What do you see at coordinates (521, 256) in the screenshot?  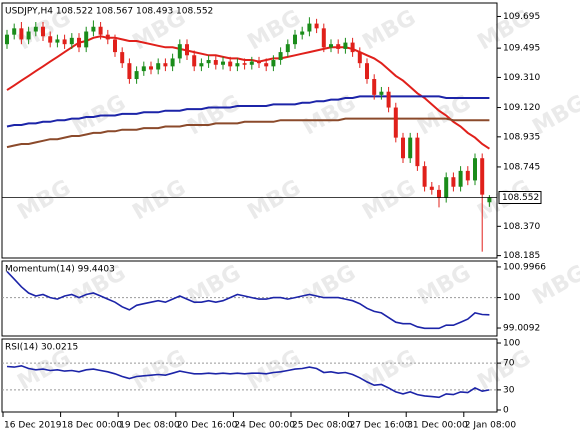 I see `y-tick-label: 108.185` at bounding box center [521, 256].